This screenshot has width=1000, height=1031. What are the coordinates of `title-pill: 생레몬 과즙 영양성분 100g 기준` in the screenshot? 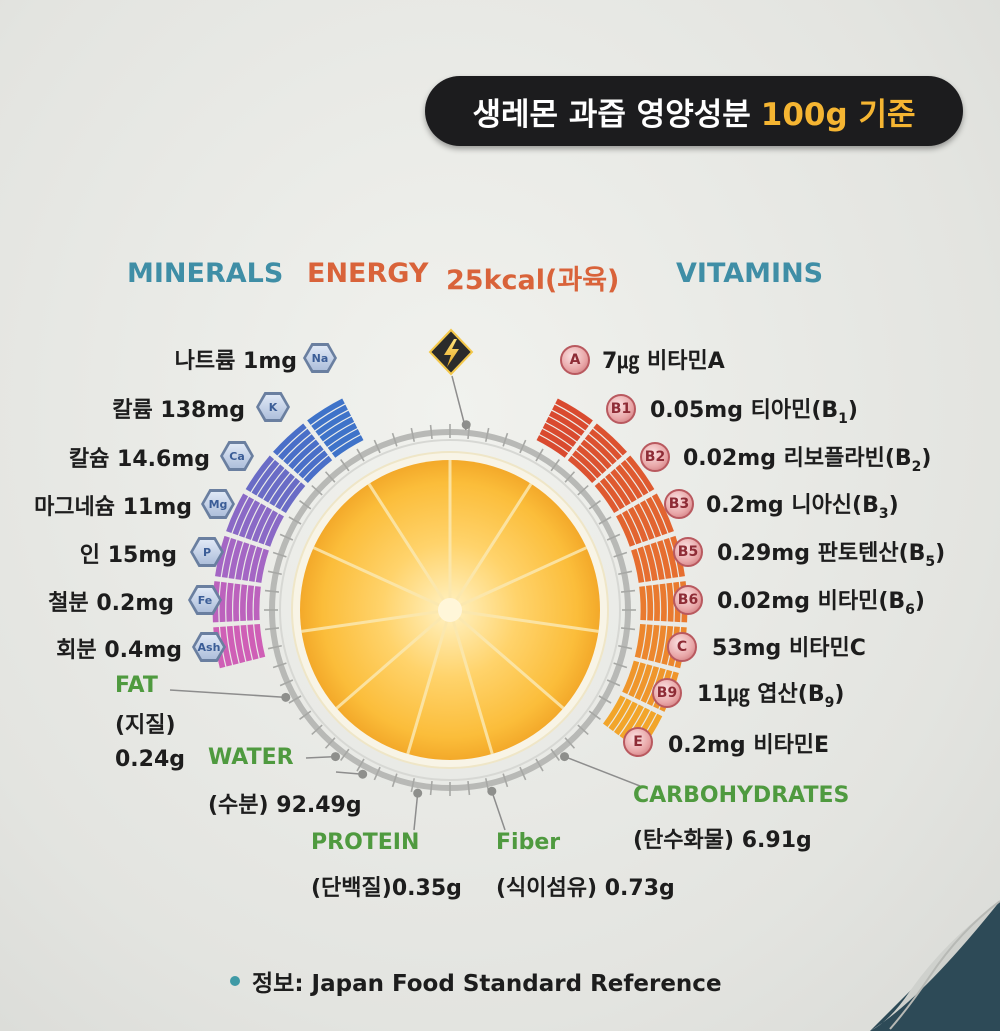 It's located at (694, 111).